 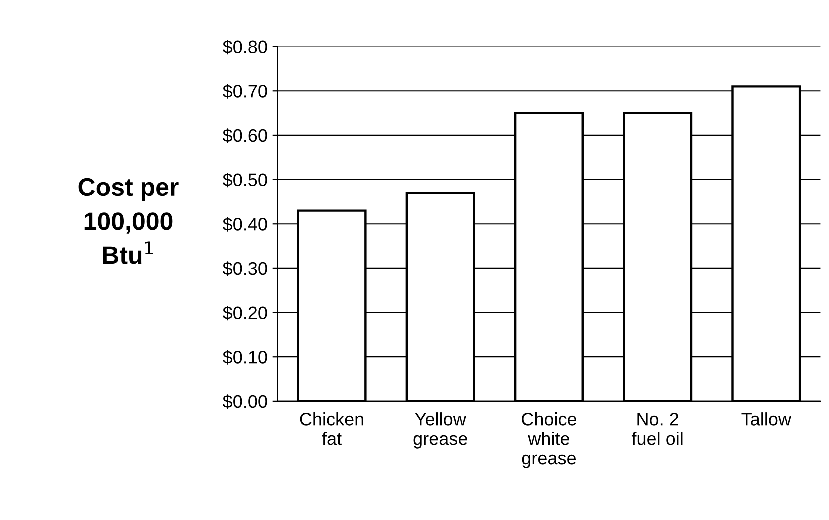 What do you see at coordinates (128, 221) in the screenshot?
I see `y-axis-title: Cost per 100,000 Btu$^{1}$` at bounding box center [128, 221].